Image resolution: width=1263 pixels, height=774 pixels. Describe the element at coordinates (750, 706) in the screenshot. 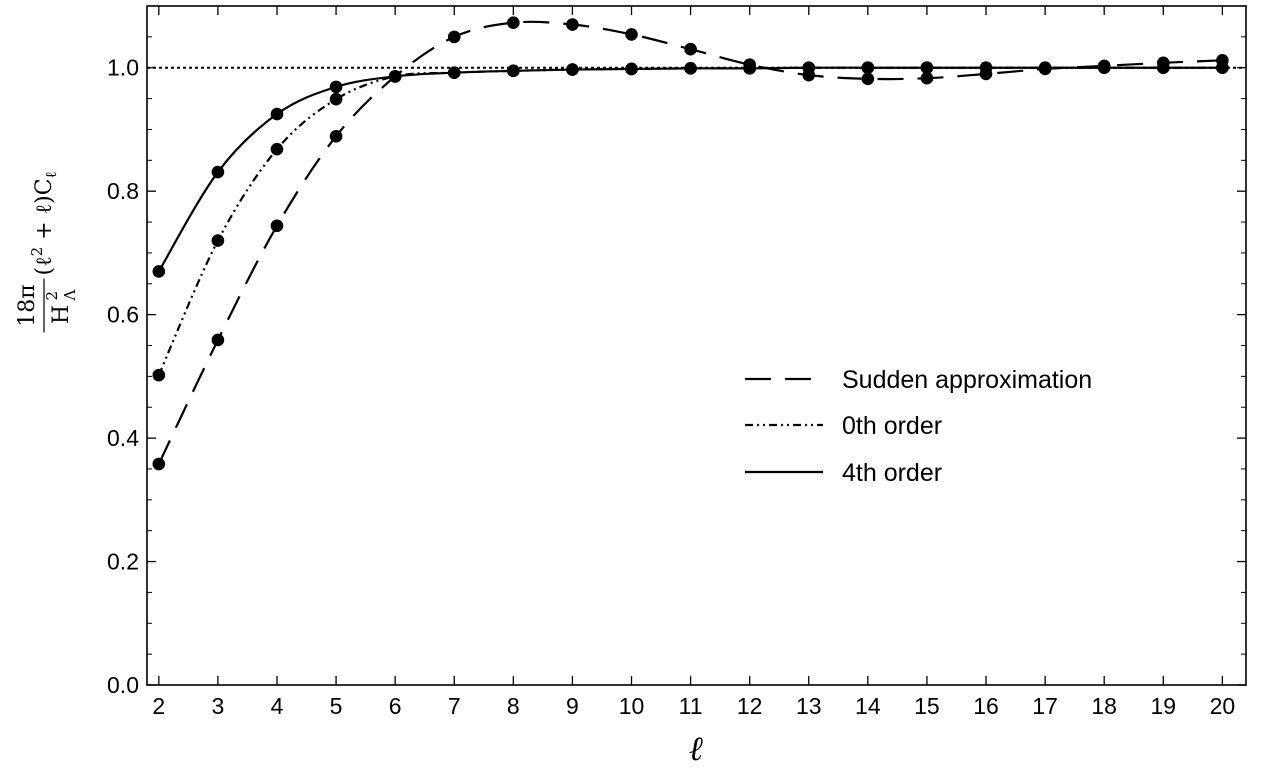

I see `x-tick-label: 12` at that location.